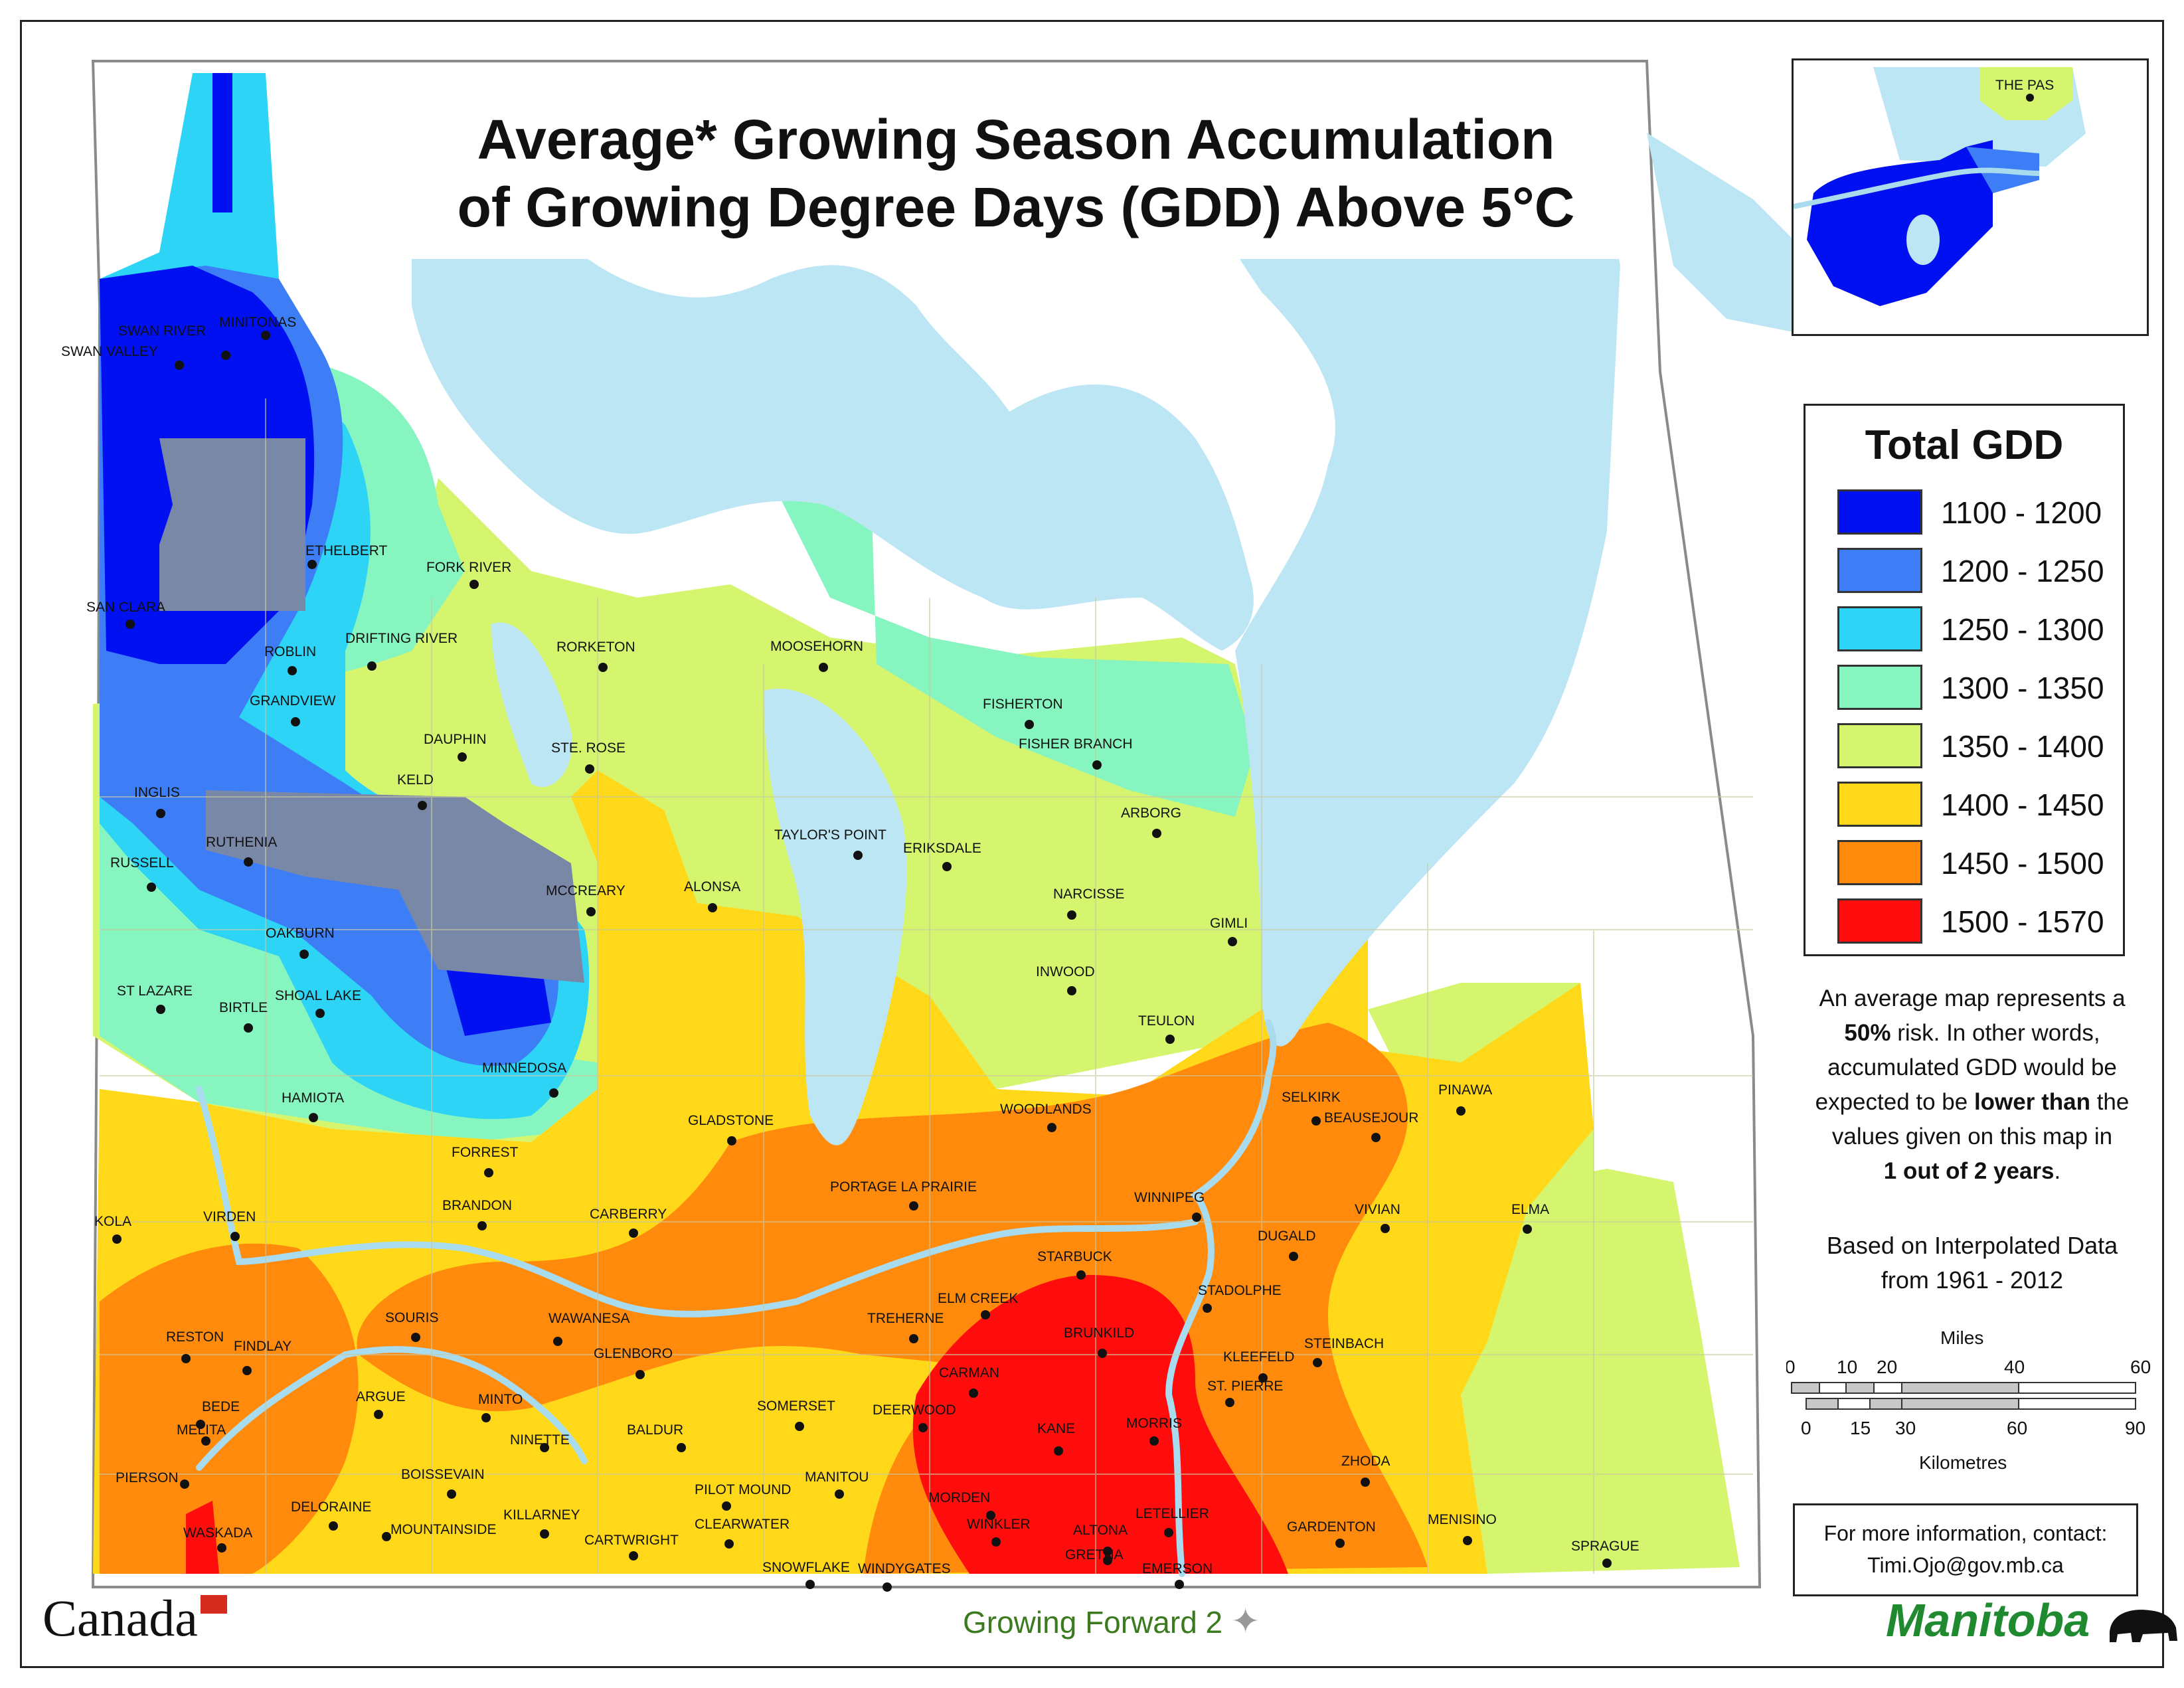 This screenshot has width=2184, height=1688. What do you see at coordinates (1791, 1367) in the screenshot?
I see `scale-mile-tick: 0` at bounding box center [1791, 1367].